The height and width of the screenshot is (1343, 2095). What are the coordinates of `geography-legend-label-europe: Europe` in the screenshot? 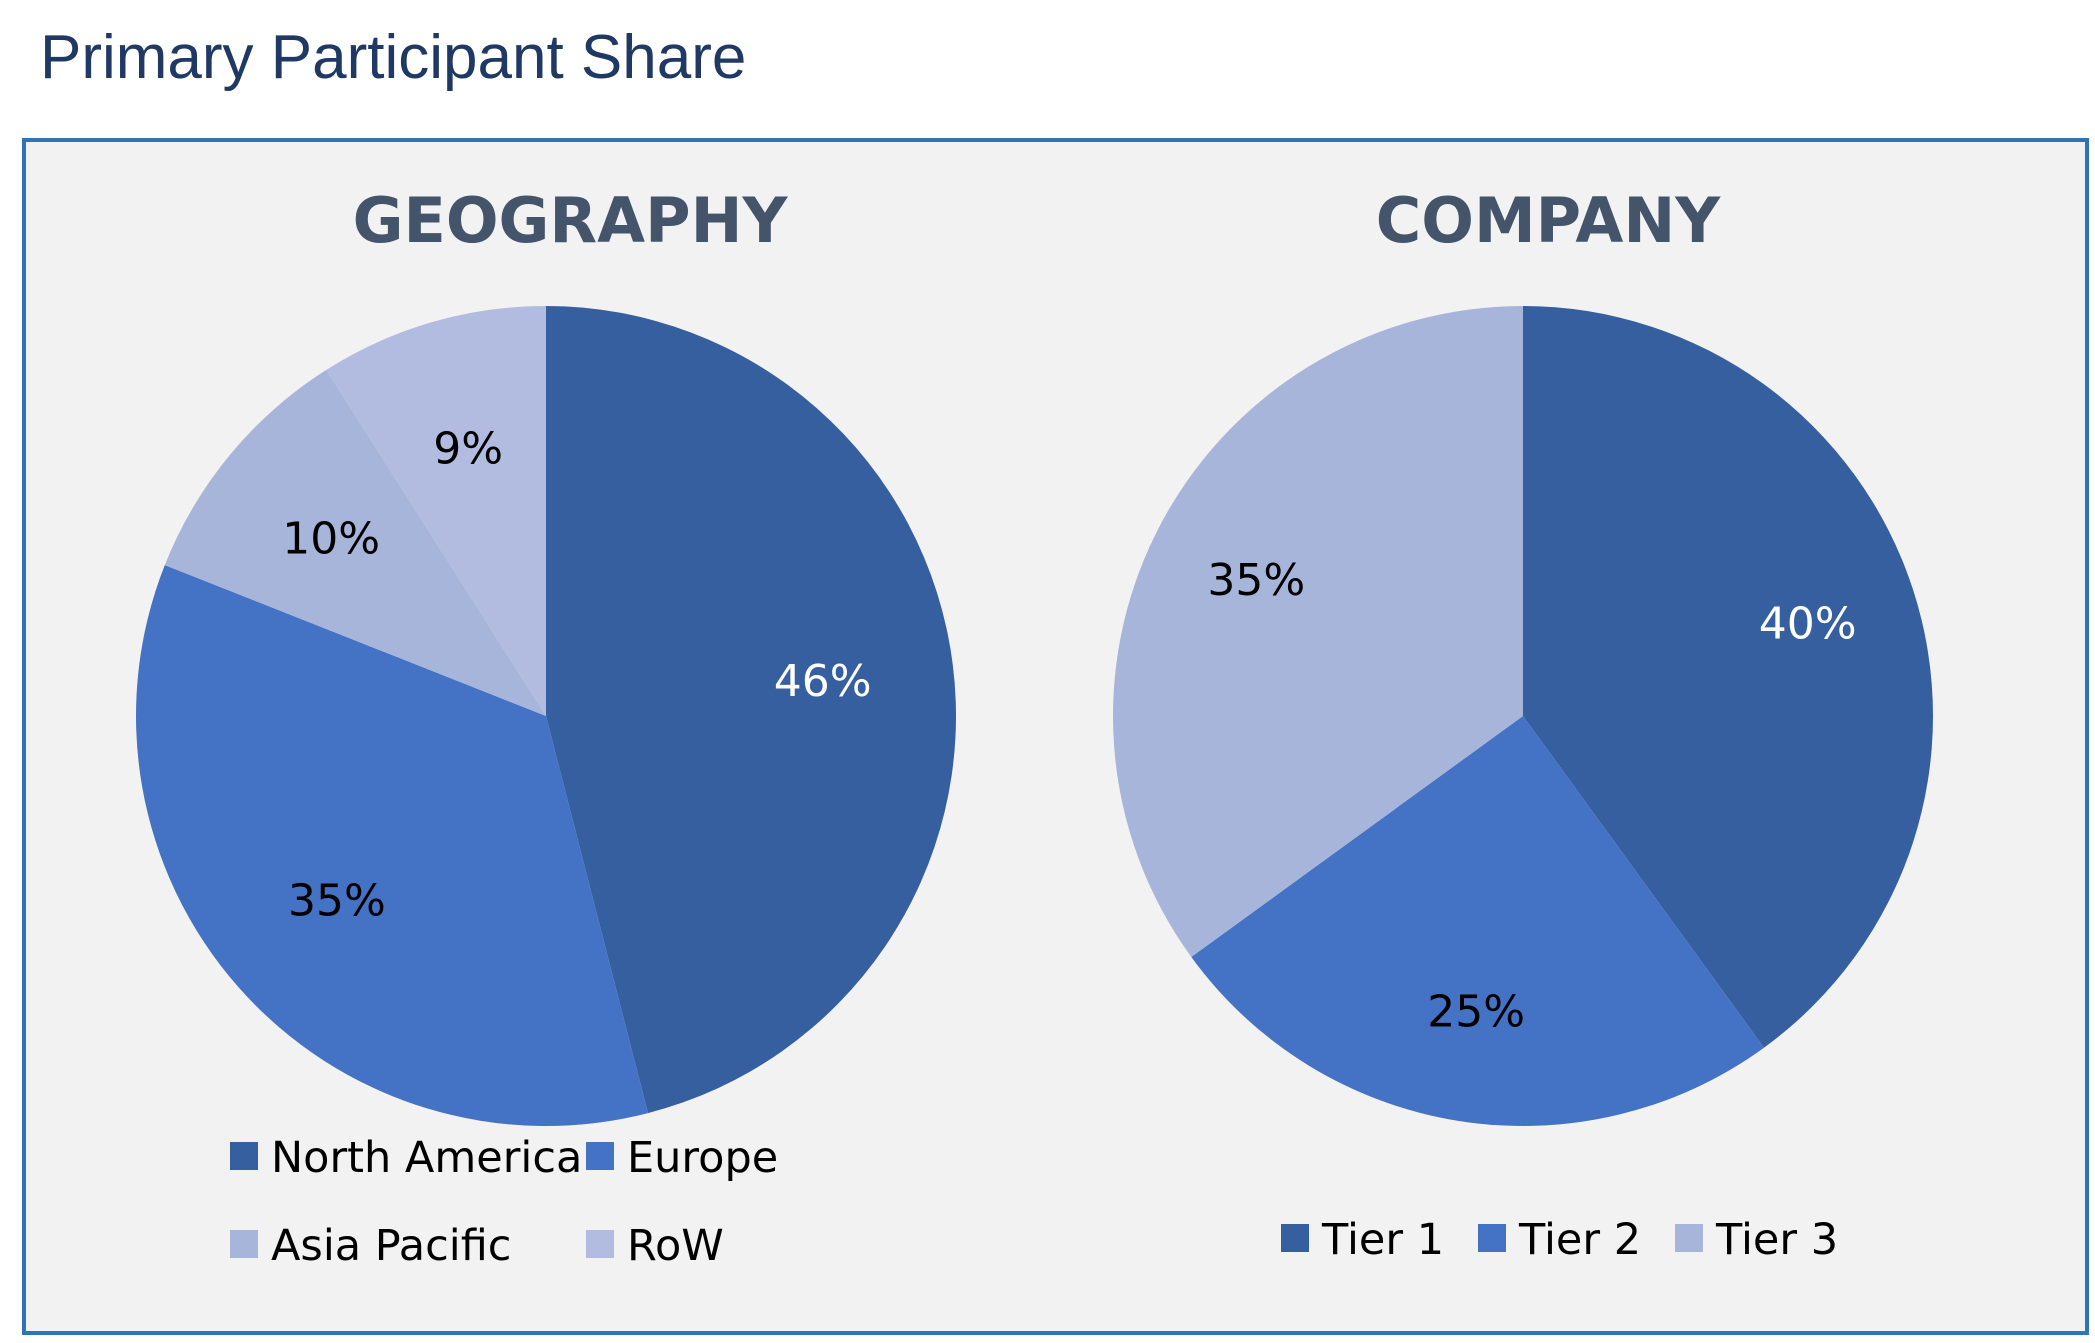 It's located at (702, 1158).